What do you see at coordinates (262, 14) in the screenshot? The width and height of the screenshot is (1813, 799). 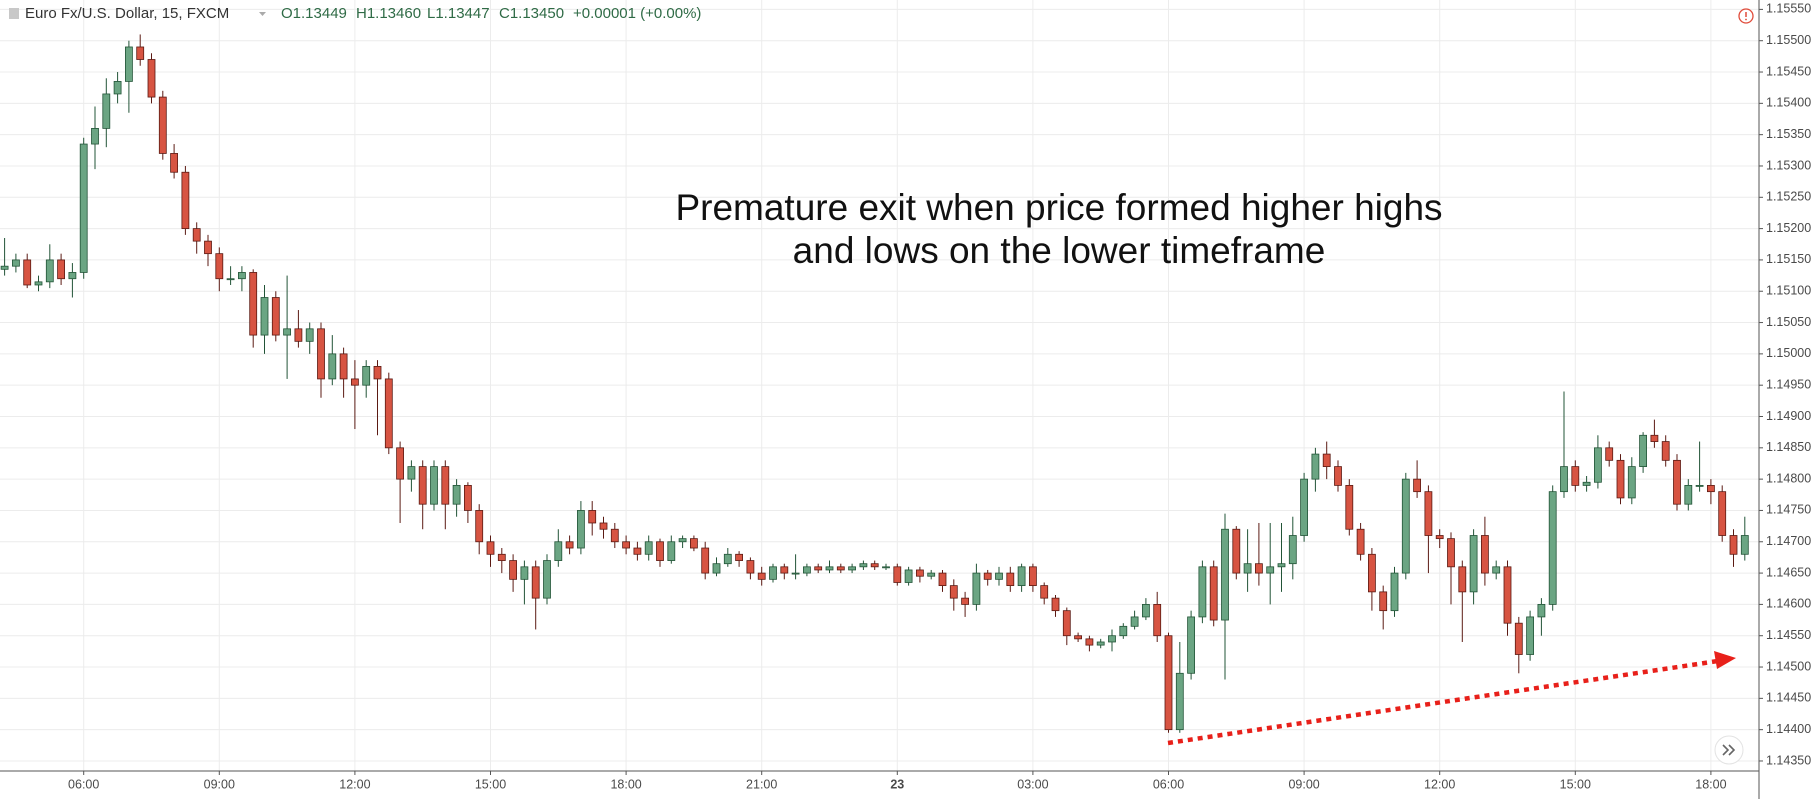 I see `symbol-menu` at bounding box center [262, 14].